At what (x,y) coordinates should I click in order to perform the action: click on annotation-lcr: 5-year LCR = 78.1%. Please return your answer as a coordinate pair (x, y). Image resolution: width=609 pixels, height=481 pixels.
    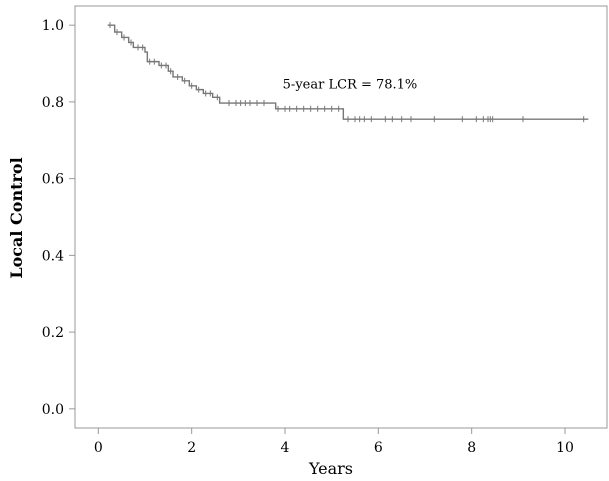
    Looking at the image, I should click on (350, 84).